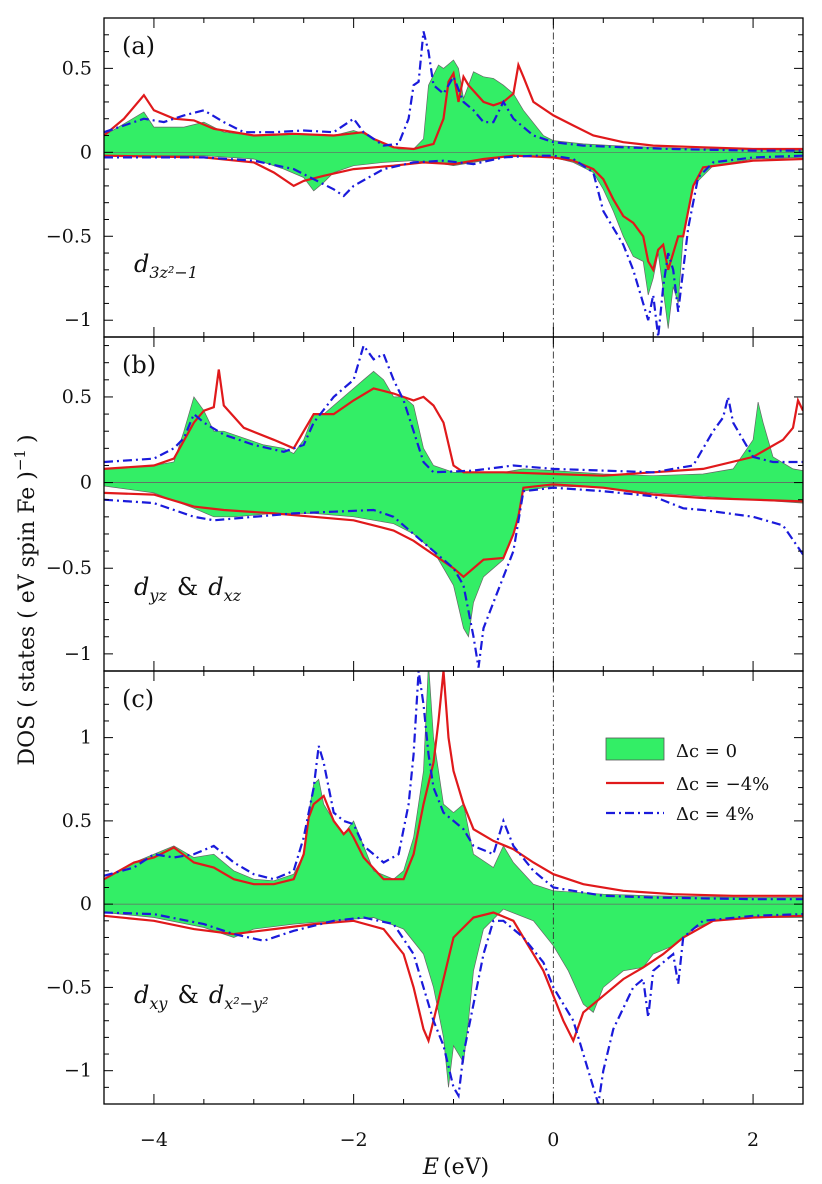 The width and height of the screenshot is (822, 1184). Describe the element at coordinates (722, 784) in the screenshot. I see `legend-label-dm4: Δc = −4%` at that location.